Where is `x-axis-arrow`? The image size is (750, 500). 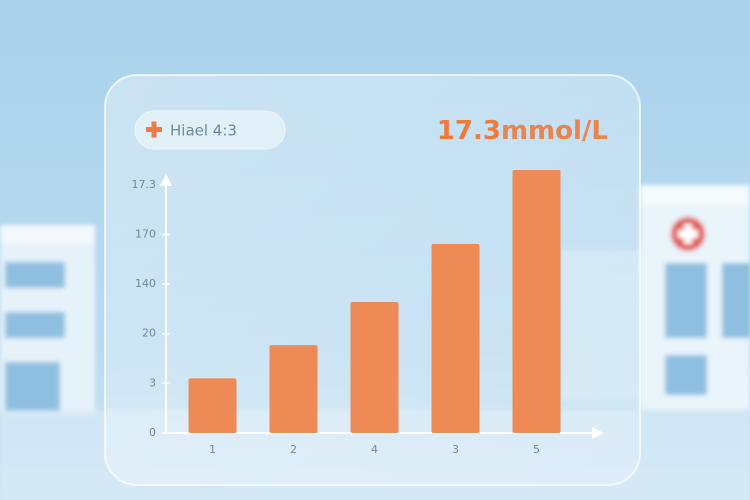
x-axis-arrow is located at coordinates (598, 433).